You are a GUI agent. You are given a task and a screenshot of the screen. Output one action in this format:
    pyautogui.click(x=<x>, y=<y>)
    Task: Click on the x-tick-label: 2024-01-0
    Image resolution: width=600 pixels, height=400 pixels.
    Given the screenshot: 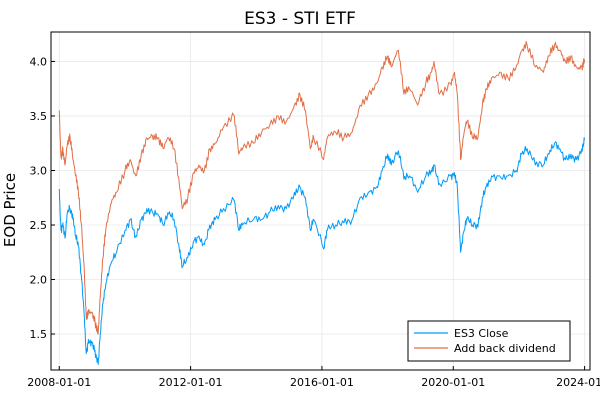 What is the action you would take?
    pyautogui.click(x=578, y=382)
    